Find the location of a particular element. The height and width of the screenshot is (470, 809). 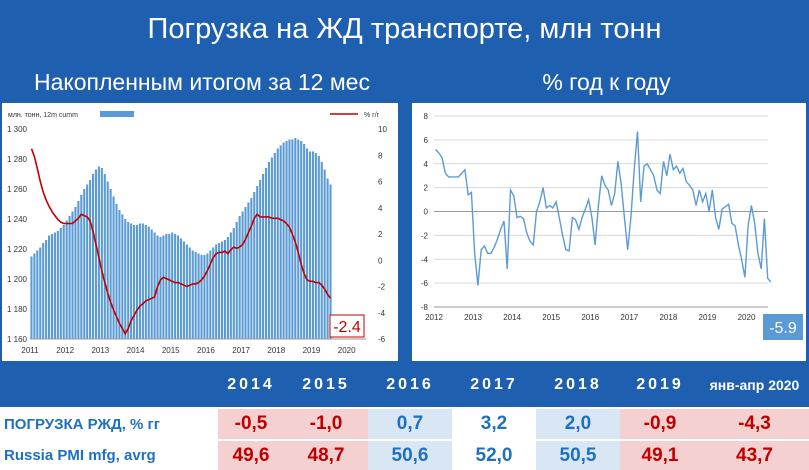

table-cell: 49,1 is located at coordinates (660, 455).